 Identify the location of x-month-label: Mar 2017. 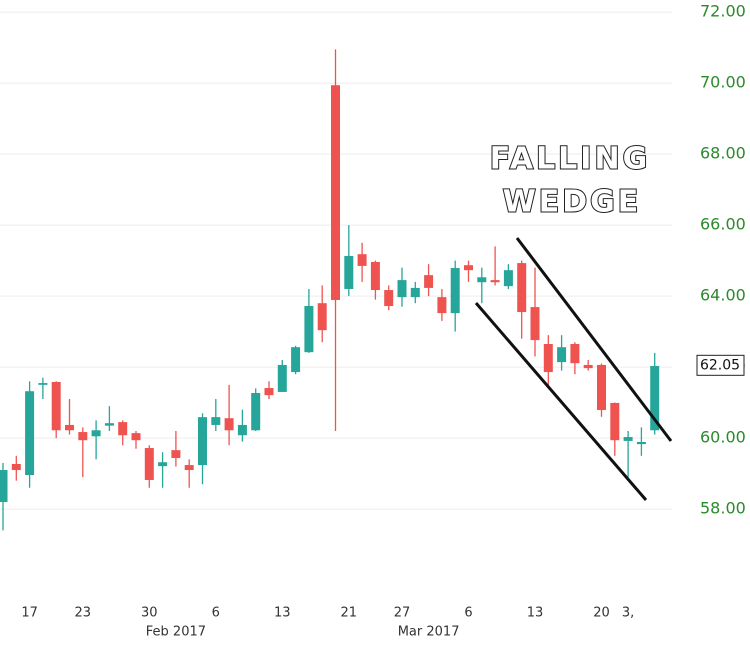
(429, 632).